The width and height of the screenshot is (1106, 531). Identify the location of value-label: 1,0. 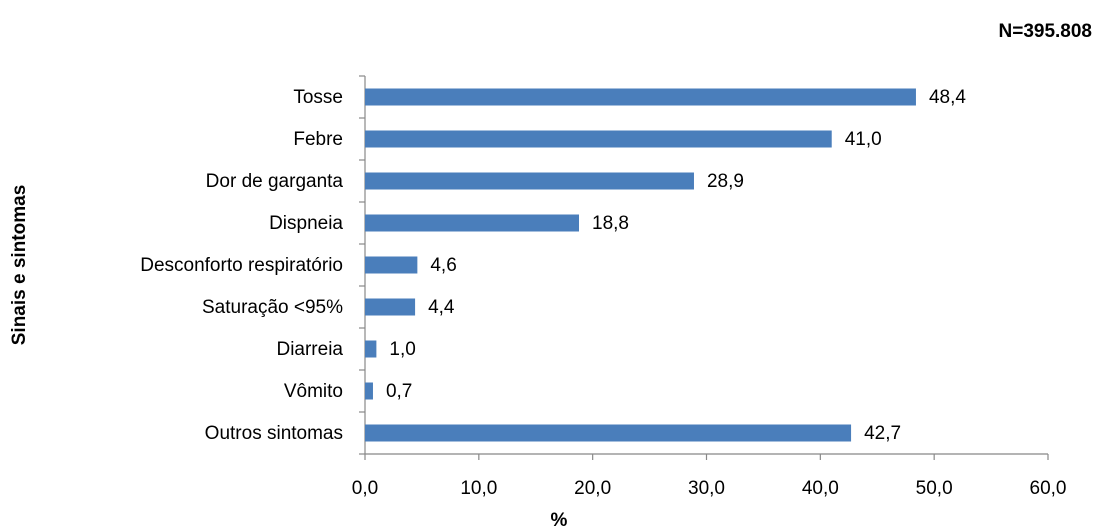
(402, 349).